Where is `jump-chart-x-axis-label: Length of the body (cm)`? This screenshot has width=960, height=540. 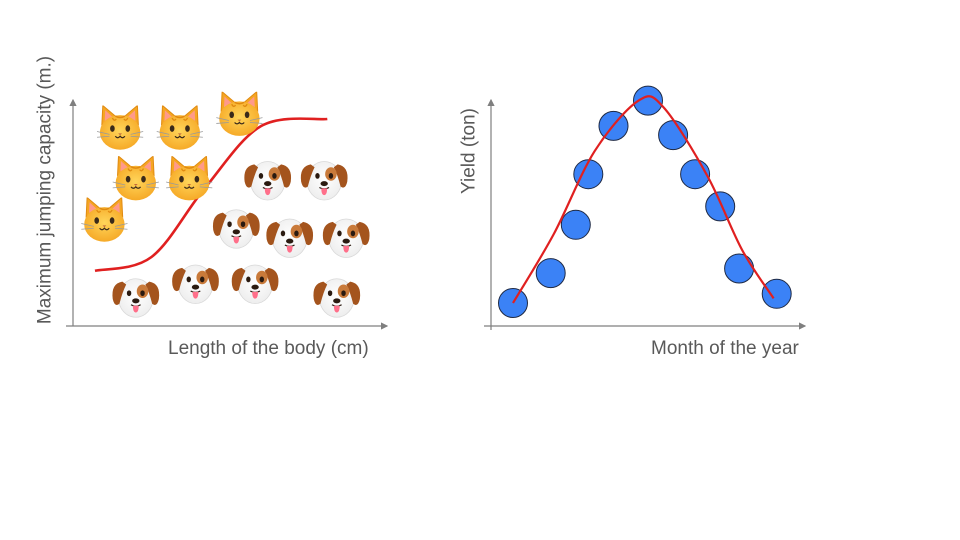
jump-chart-x-axis-label: Length of the body (cm) is located at coordinates (268, 348).